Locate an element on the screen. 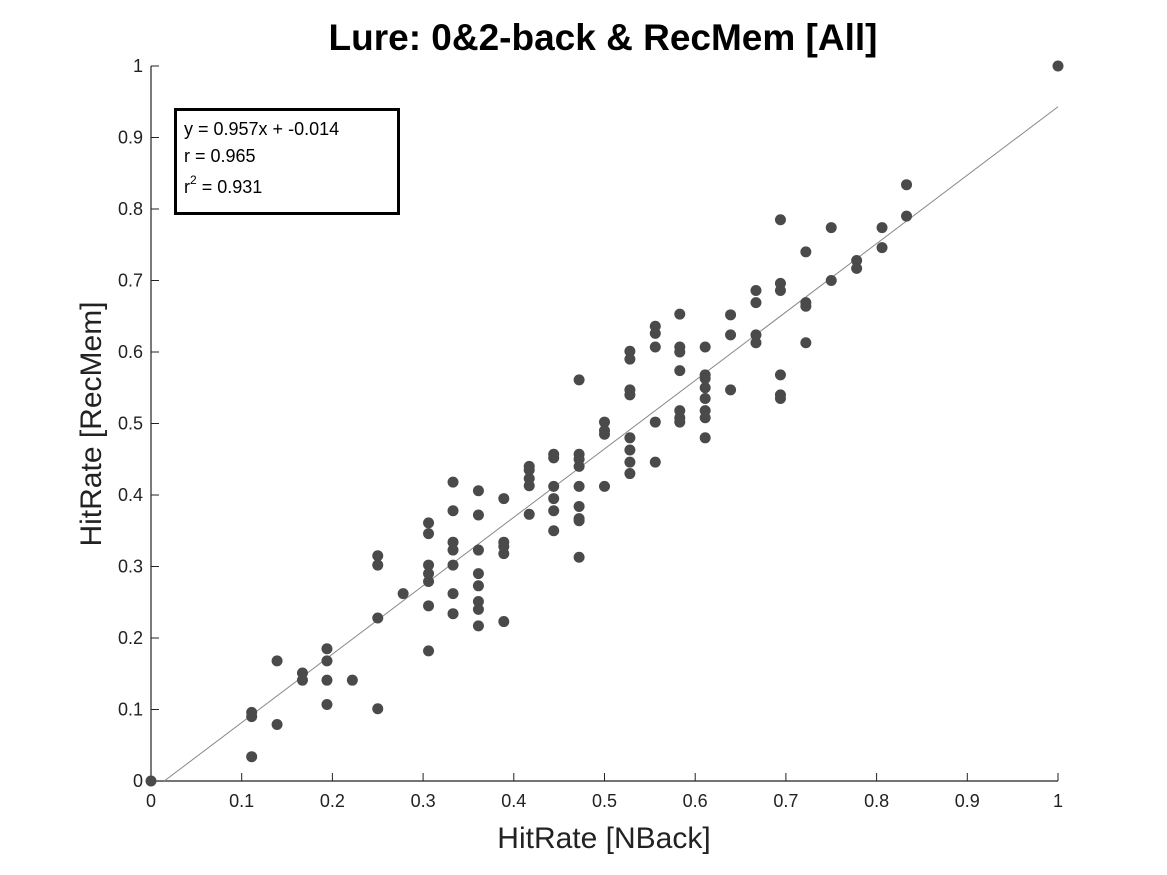 The width and height of the screenshot is (1167, 875). y-tick-label: 0.8 is located at coordinates (130, 209).